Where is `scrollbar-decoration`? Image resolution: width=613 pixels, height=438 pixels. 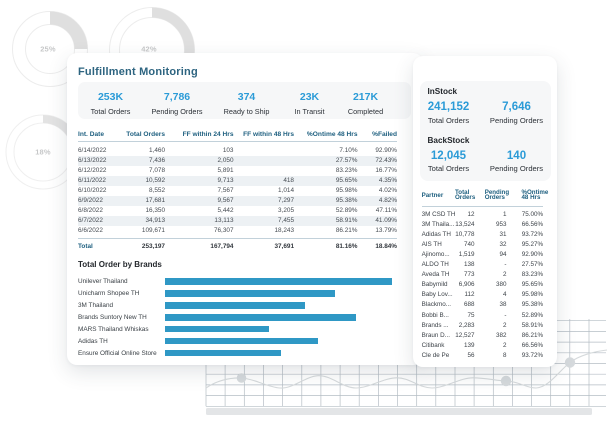
scrollbar-decoration is located at coordinates (399, 411).